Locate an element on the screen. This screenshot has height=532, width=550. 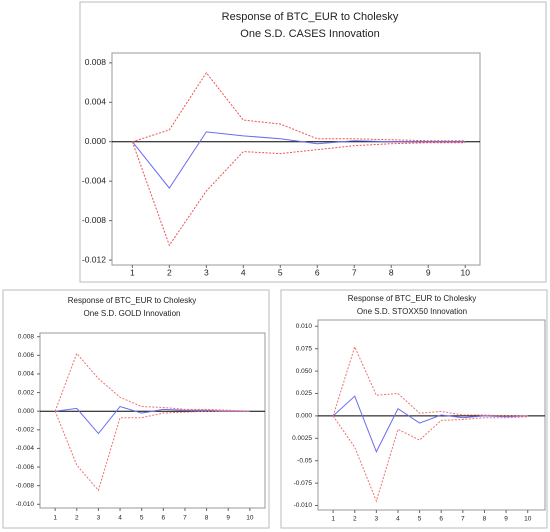
y-tick-label: -0.05 is located at coordinates (304, 460).